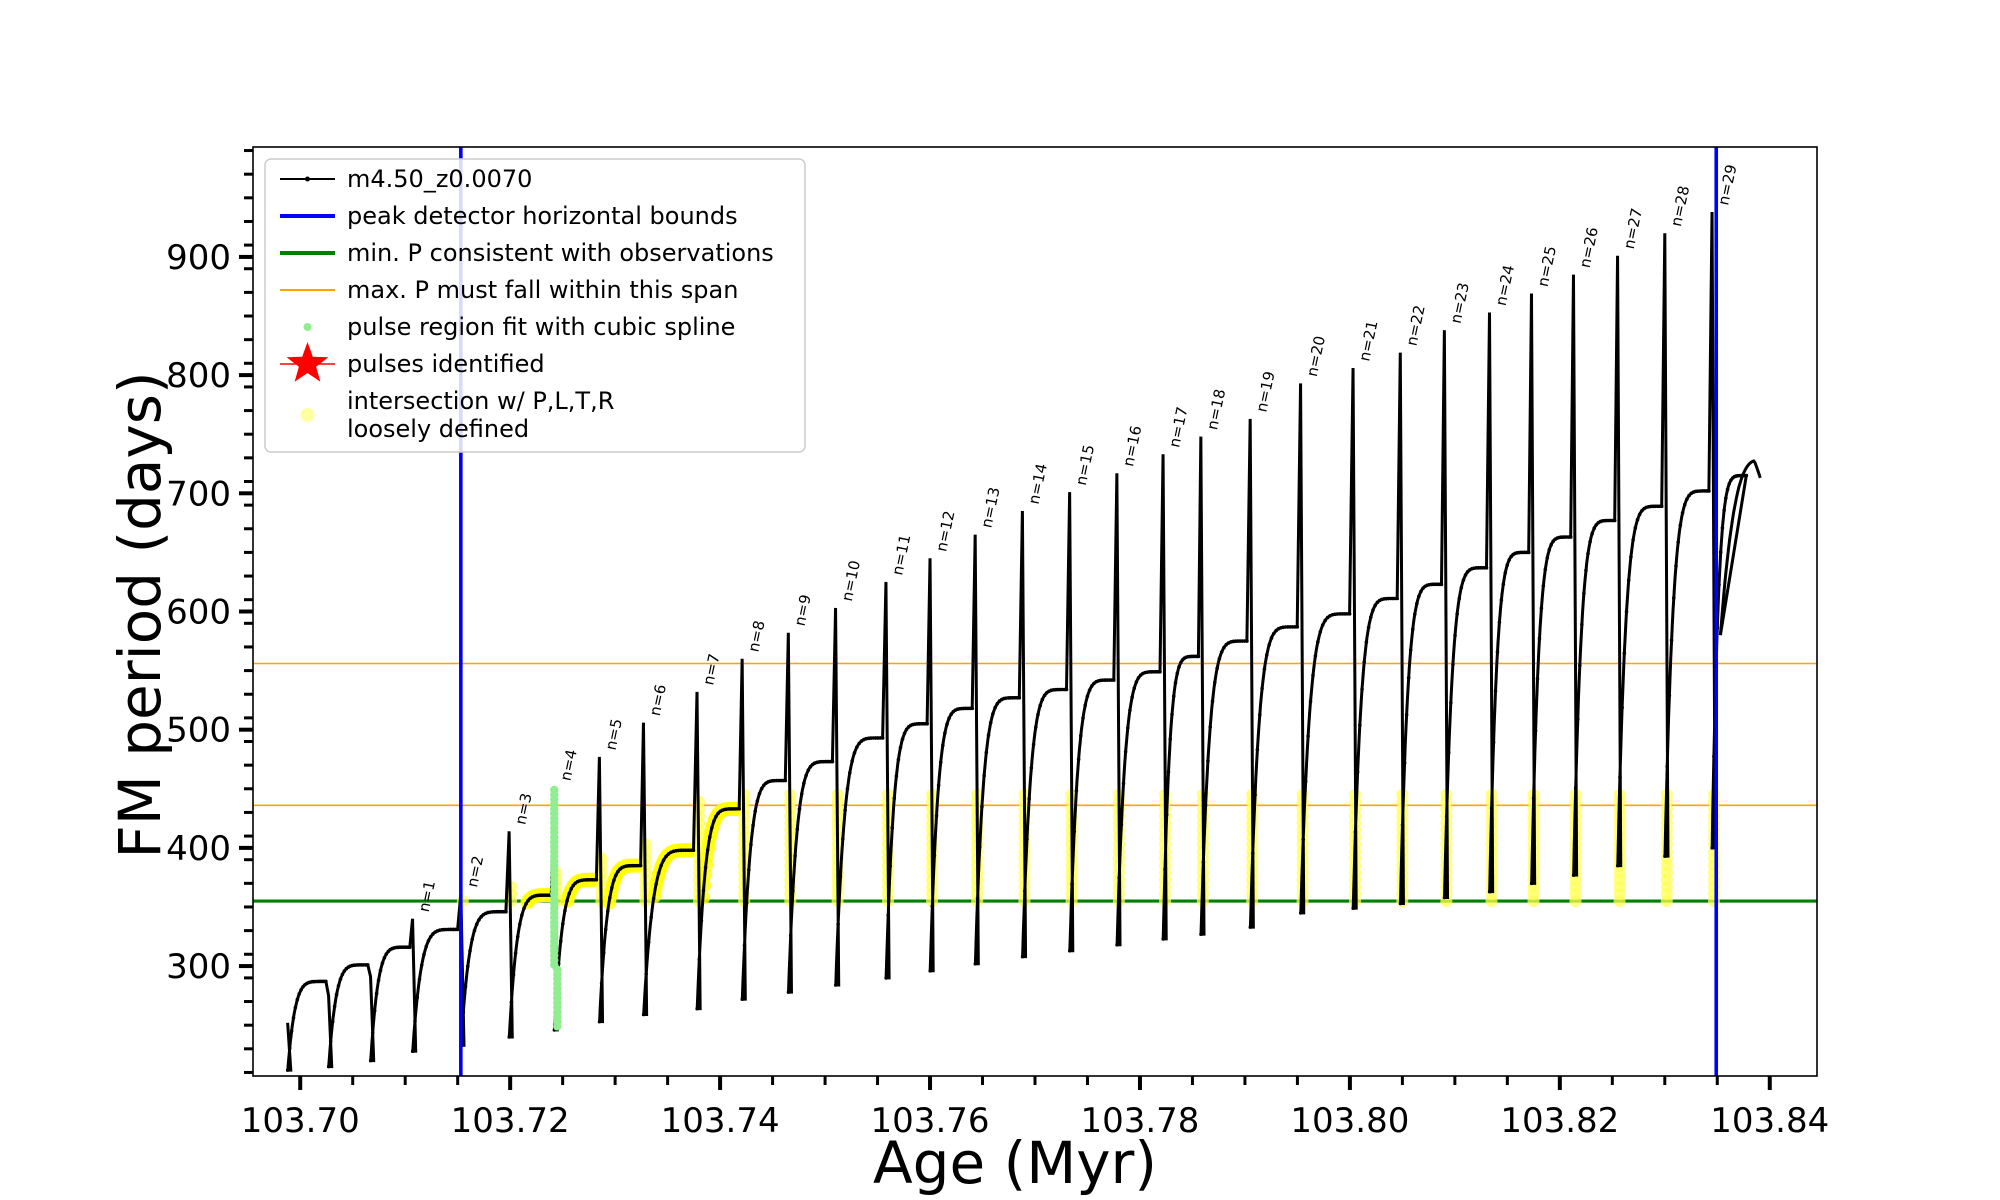 The height and width of the screenshot is (1200, 2000). I want to click on y-tick-label: 400, so click(198, 849).